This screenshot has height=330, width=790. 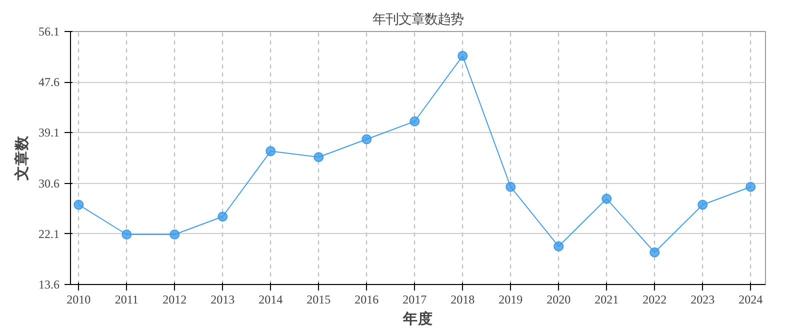 I want to click on x-tick-label: 2019, so click(x=510, y=299).